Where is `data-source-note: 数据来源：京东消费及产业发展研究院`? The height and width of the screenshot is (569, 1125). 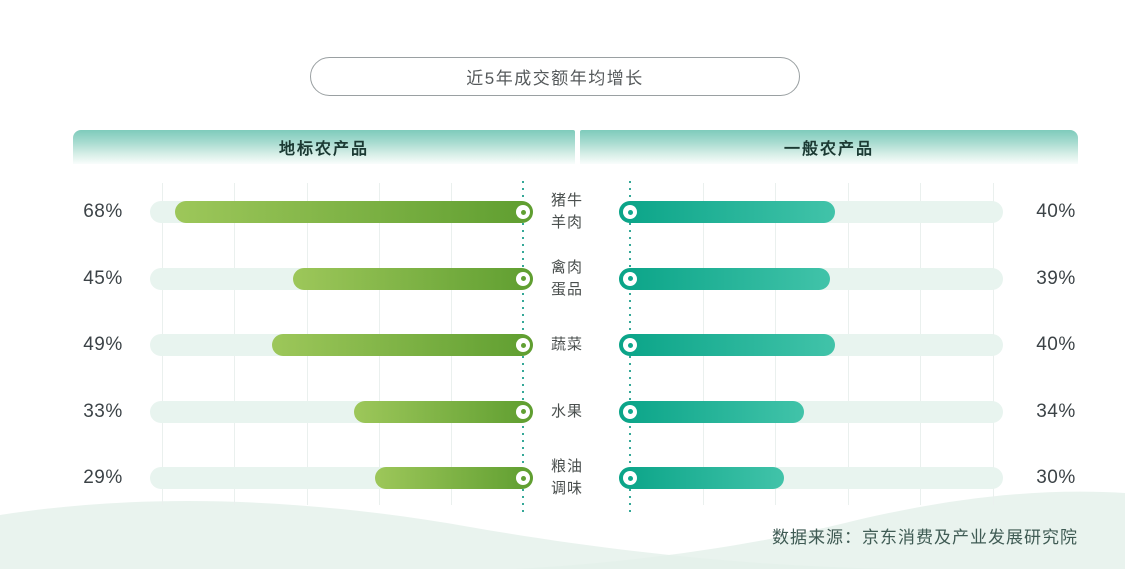 data-source-note: 数据来源：京东消费及产业发展研究院 is located at coordinates (925, 537).